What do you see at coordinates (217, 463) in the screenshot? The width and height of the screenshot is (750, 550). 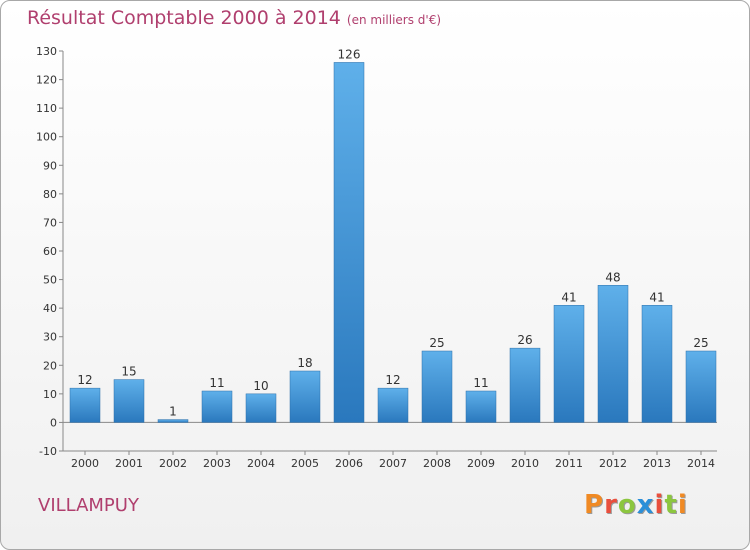 I see `x-tick-label: 2003` at bounding box center [217, 463].